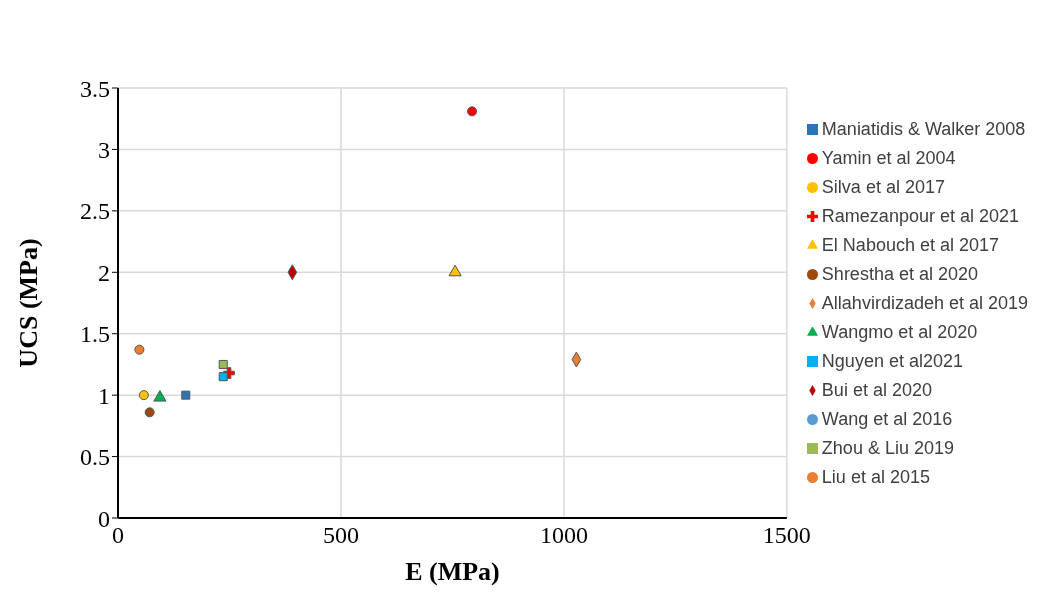 The width and height of the screenshot is (1056, 601). I want to click on x-axis-title: E (MPa), so click(452, 571).